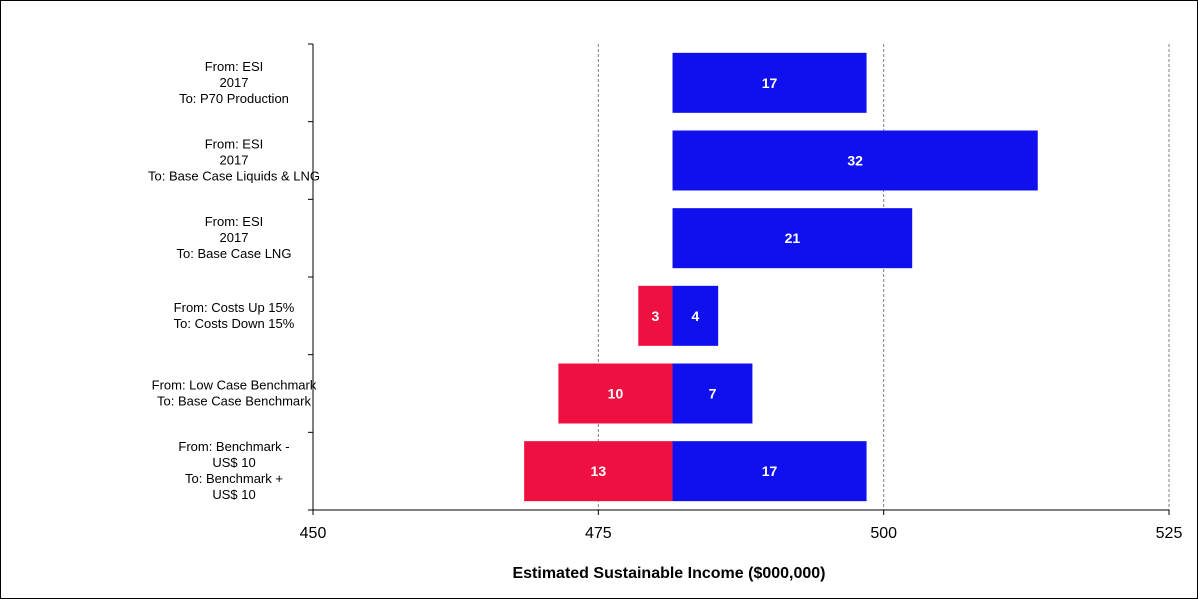 This screenshot has width=1198, height=599. I want to click on bar-value-label: 10, so click(616, 394).